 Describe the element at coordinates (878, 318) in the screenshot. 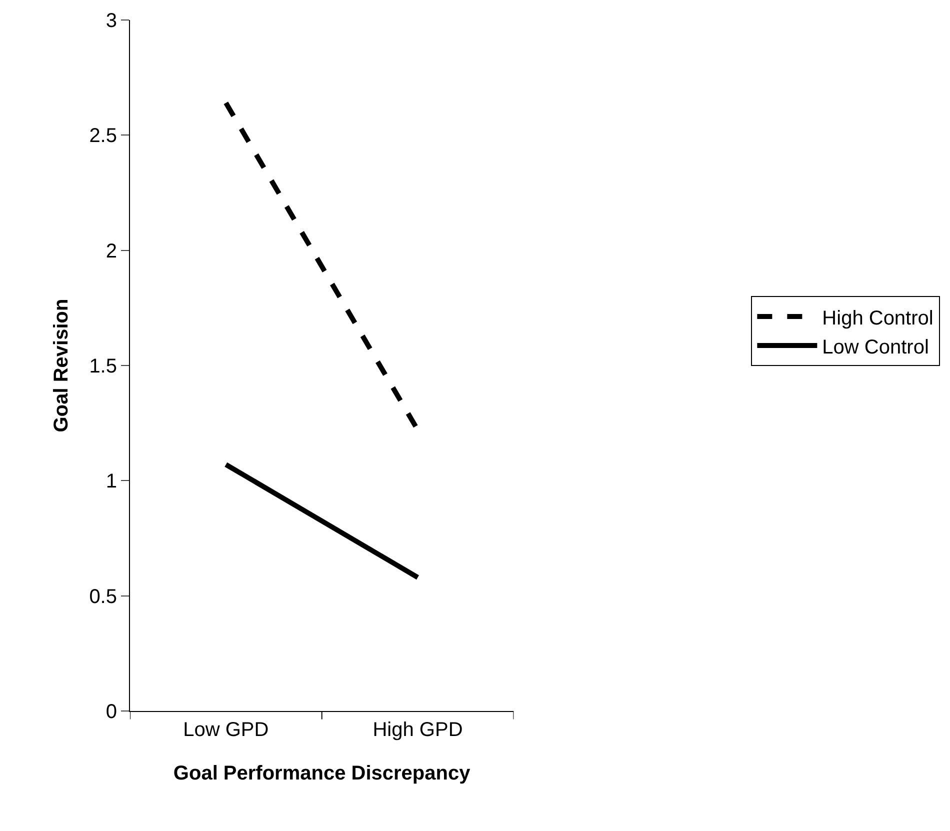

I see `legend-label: High Control` at that location.